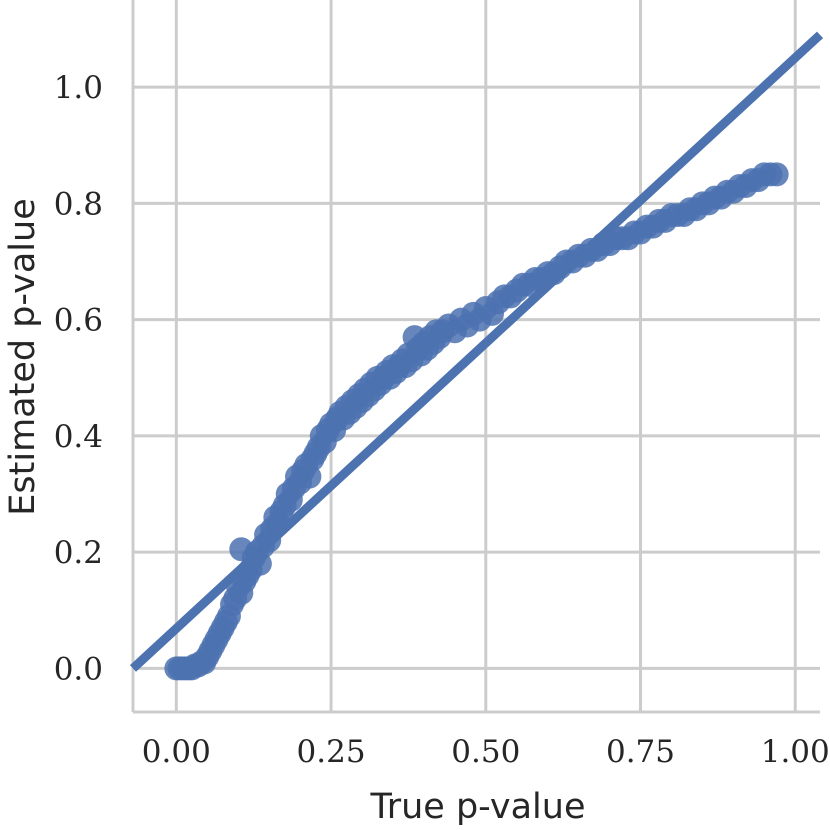 The width and height of the screenshot is (830, 830). Describe the element at coordinates (78, 378) in the screenshot. I see `y-tick-labels: 0.0 0.2 0.4 0.6 0.8 1.0` at that location.